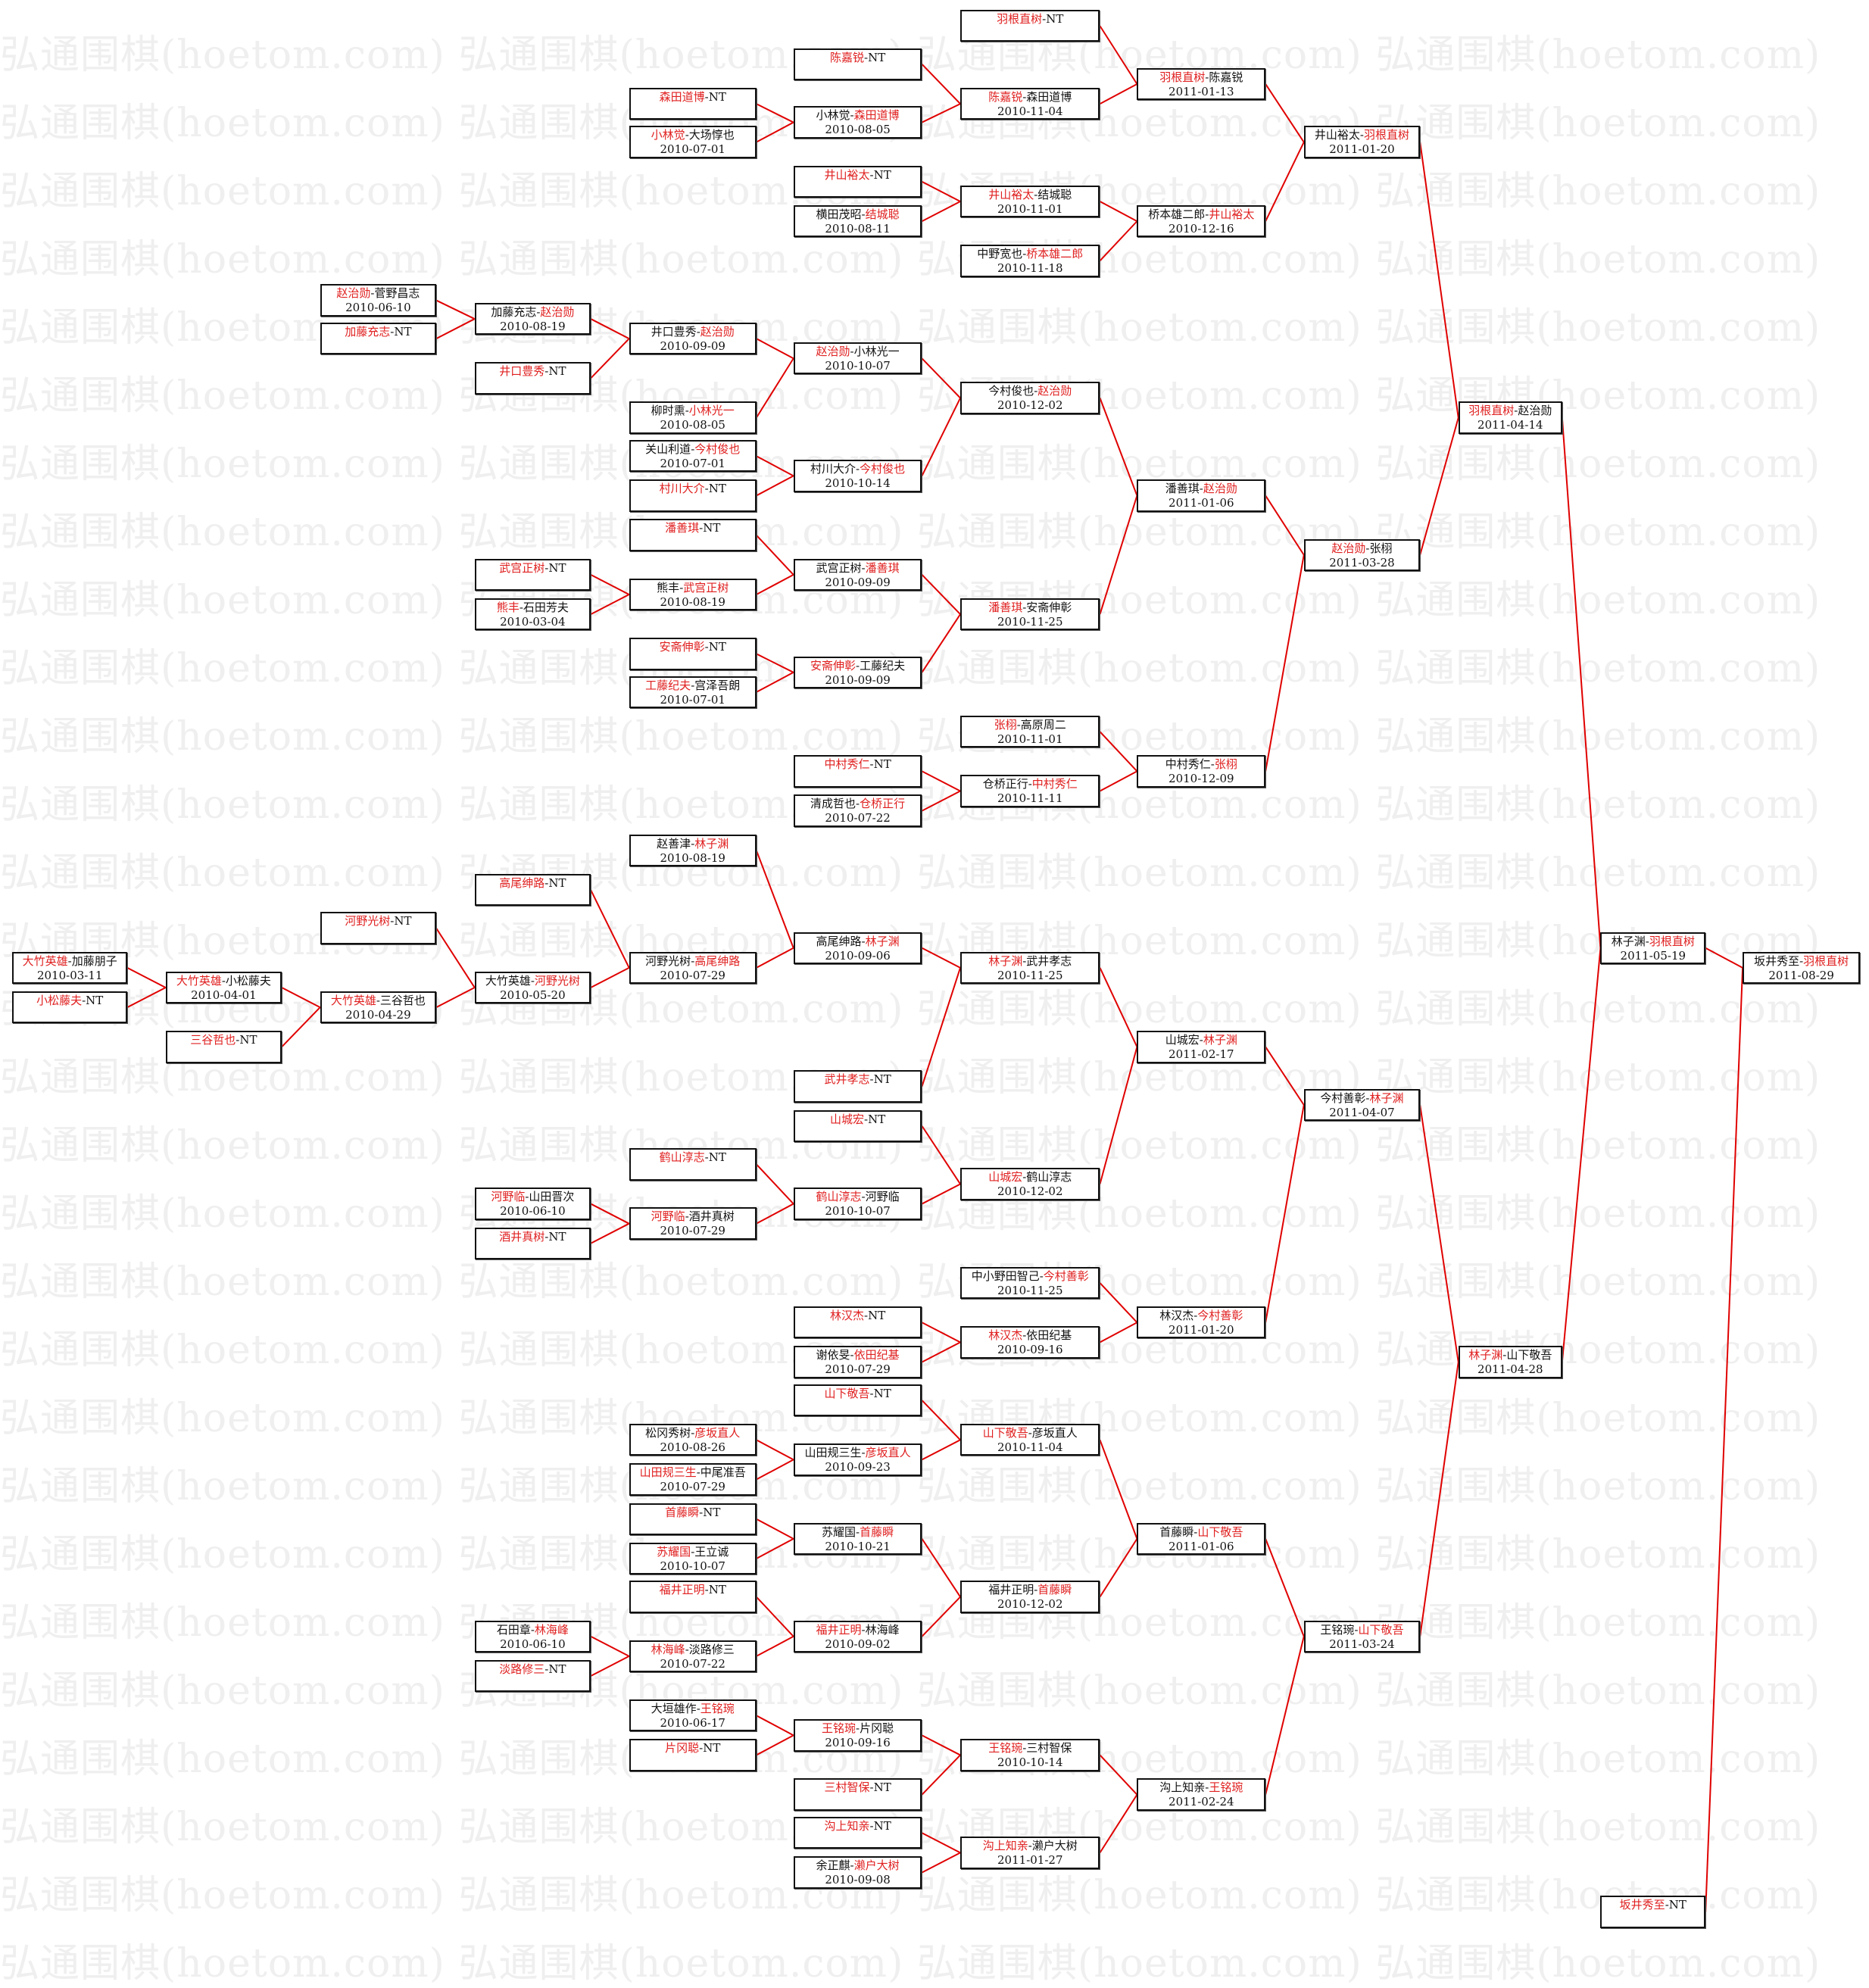  I want to click on match-box: 大竹英雄-加藤朋子 2010-03-11, so click(70, 968).